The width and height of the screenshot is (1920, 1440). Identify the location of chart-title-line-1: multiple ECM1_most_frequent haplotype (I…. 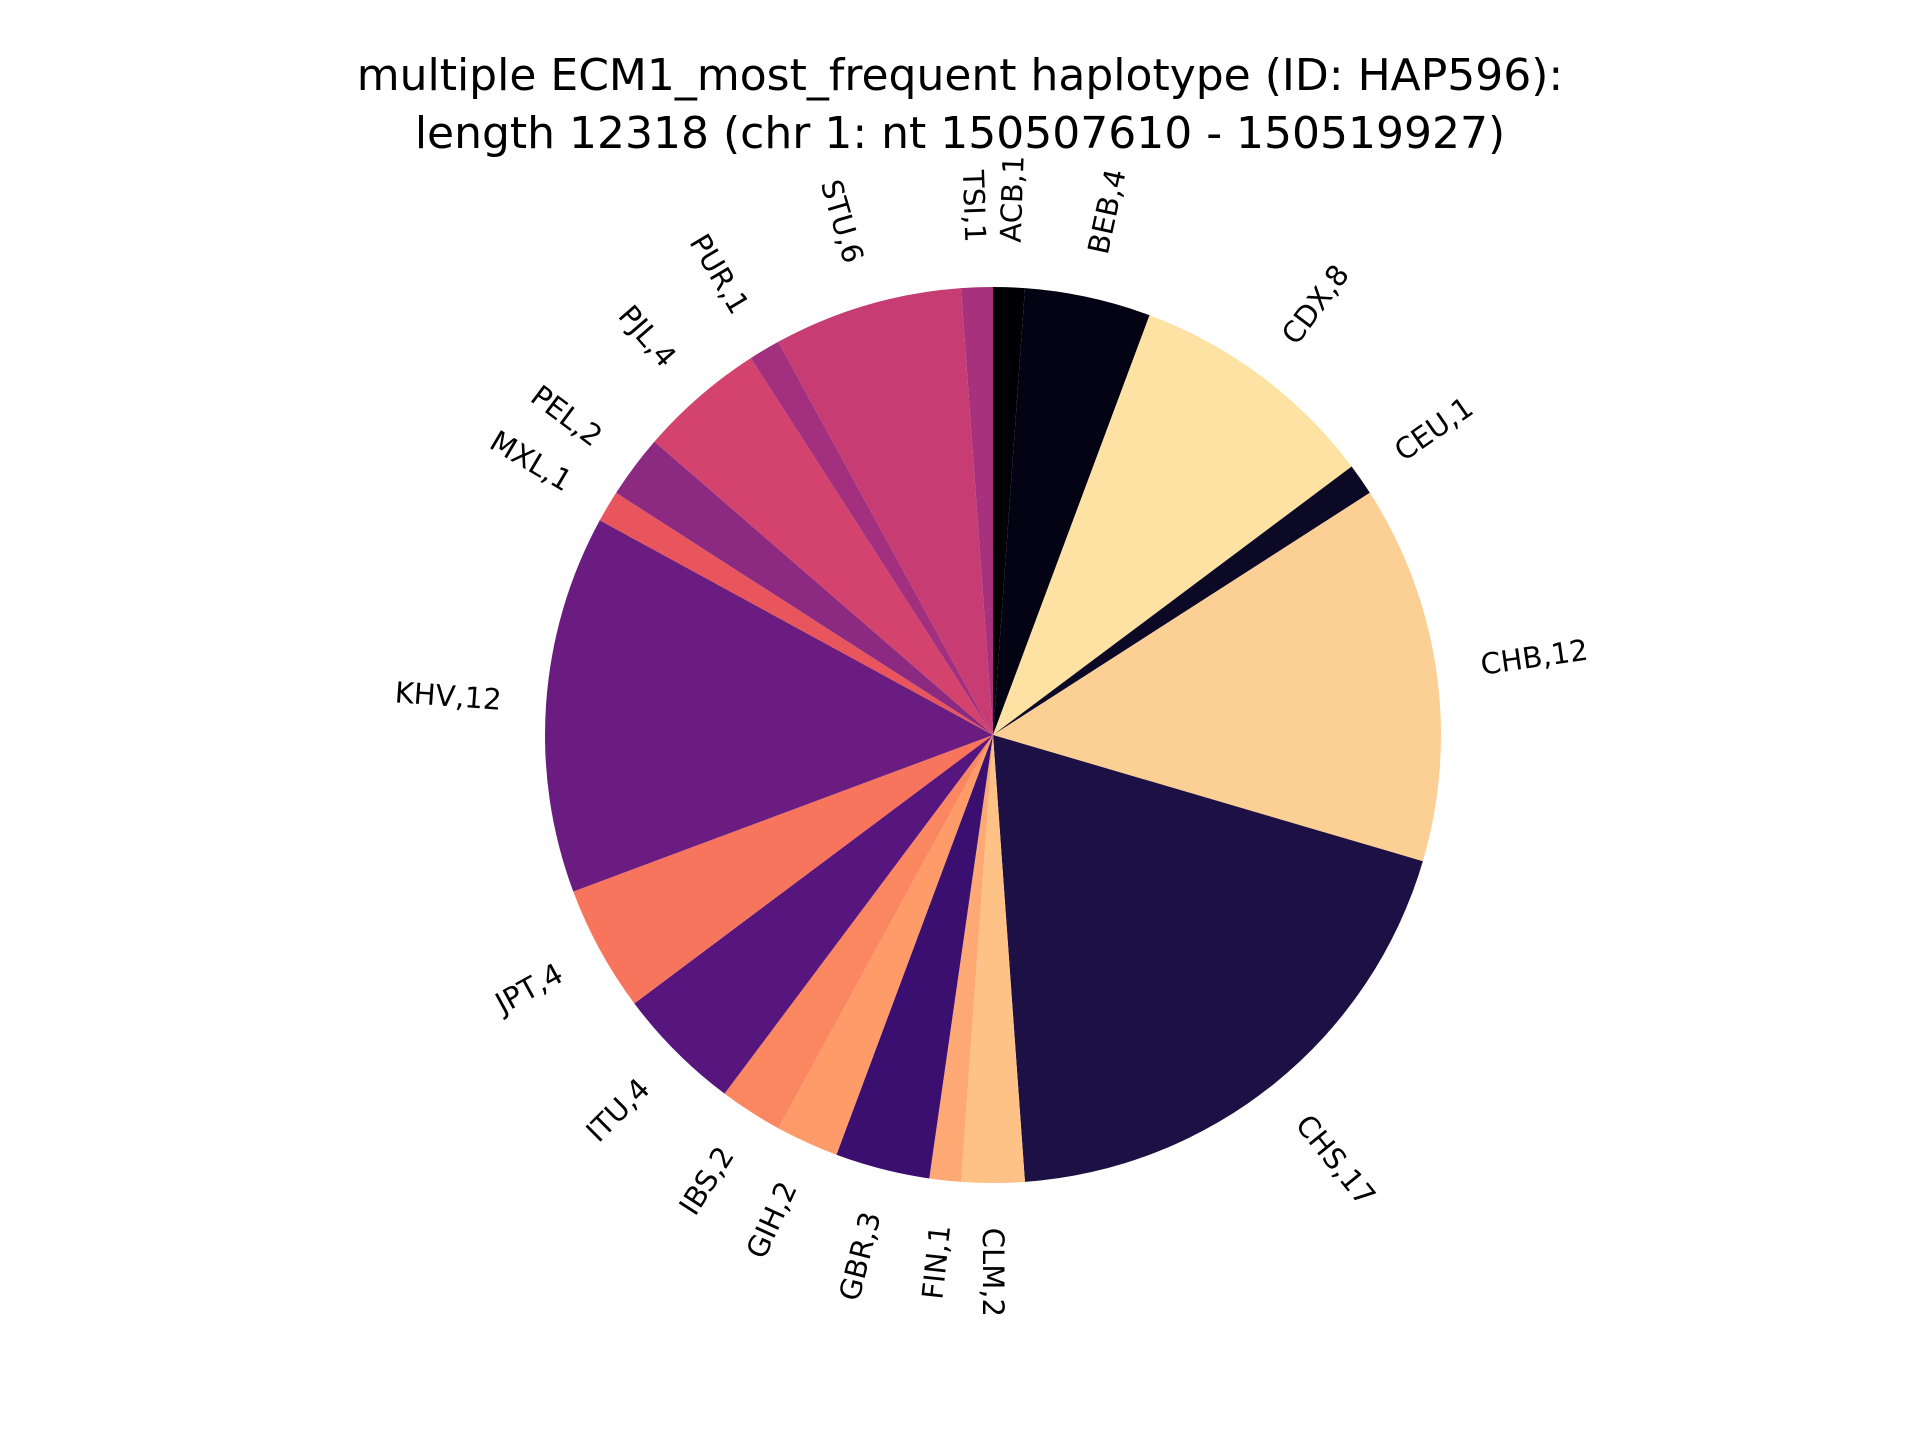
(960, 75).